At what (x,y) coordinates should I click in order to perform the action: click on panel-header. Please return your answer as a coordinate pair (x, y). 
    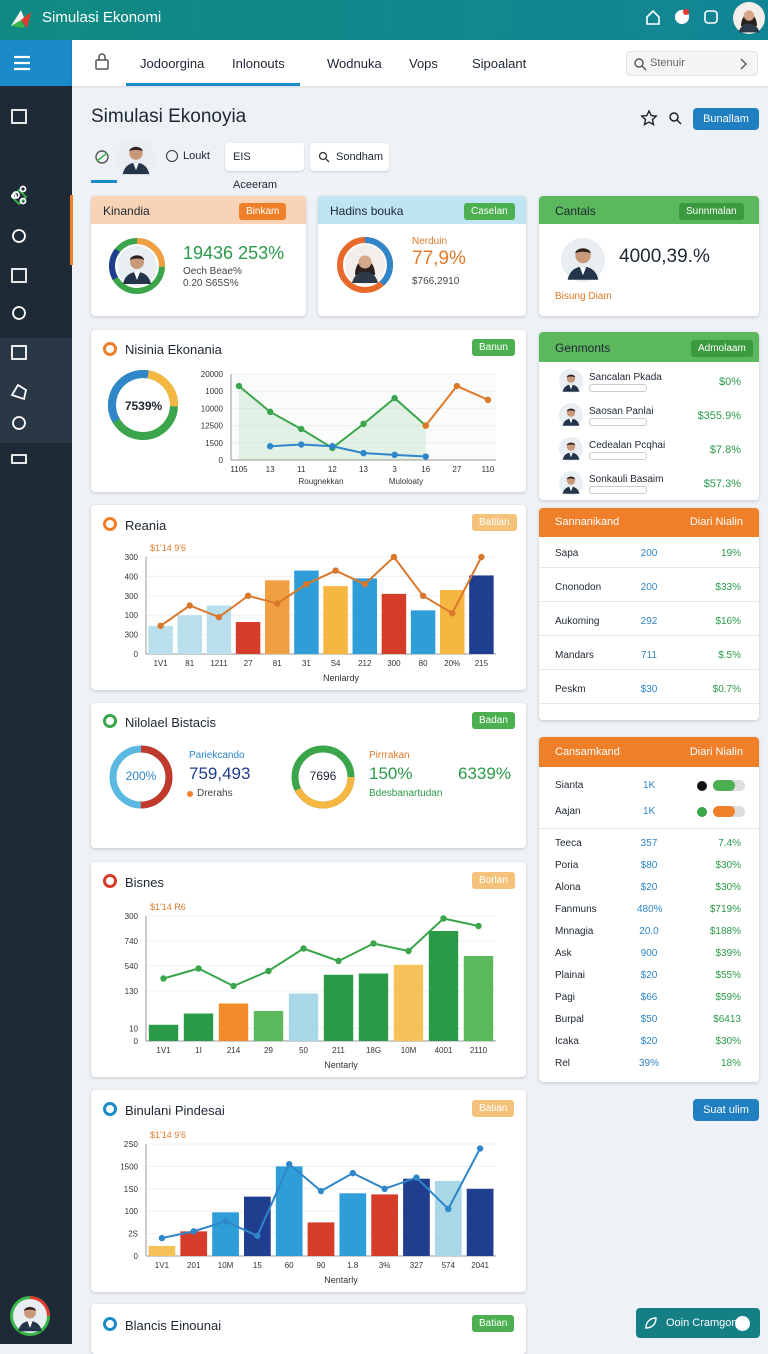
    Looking at the image, I should click on (649, 752).